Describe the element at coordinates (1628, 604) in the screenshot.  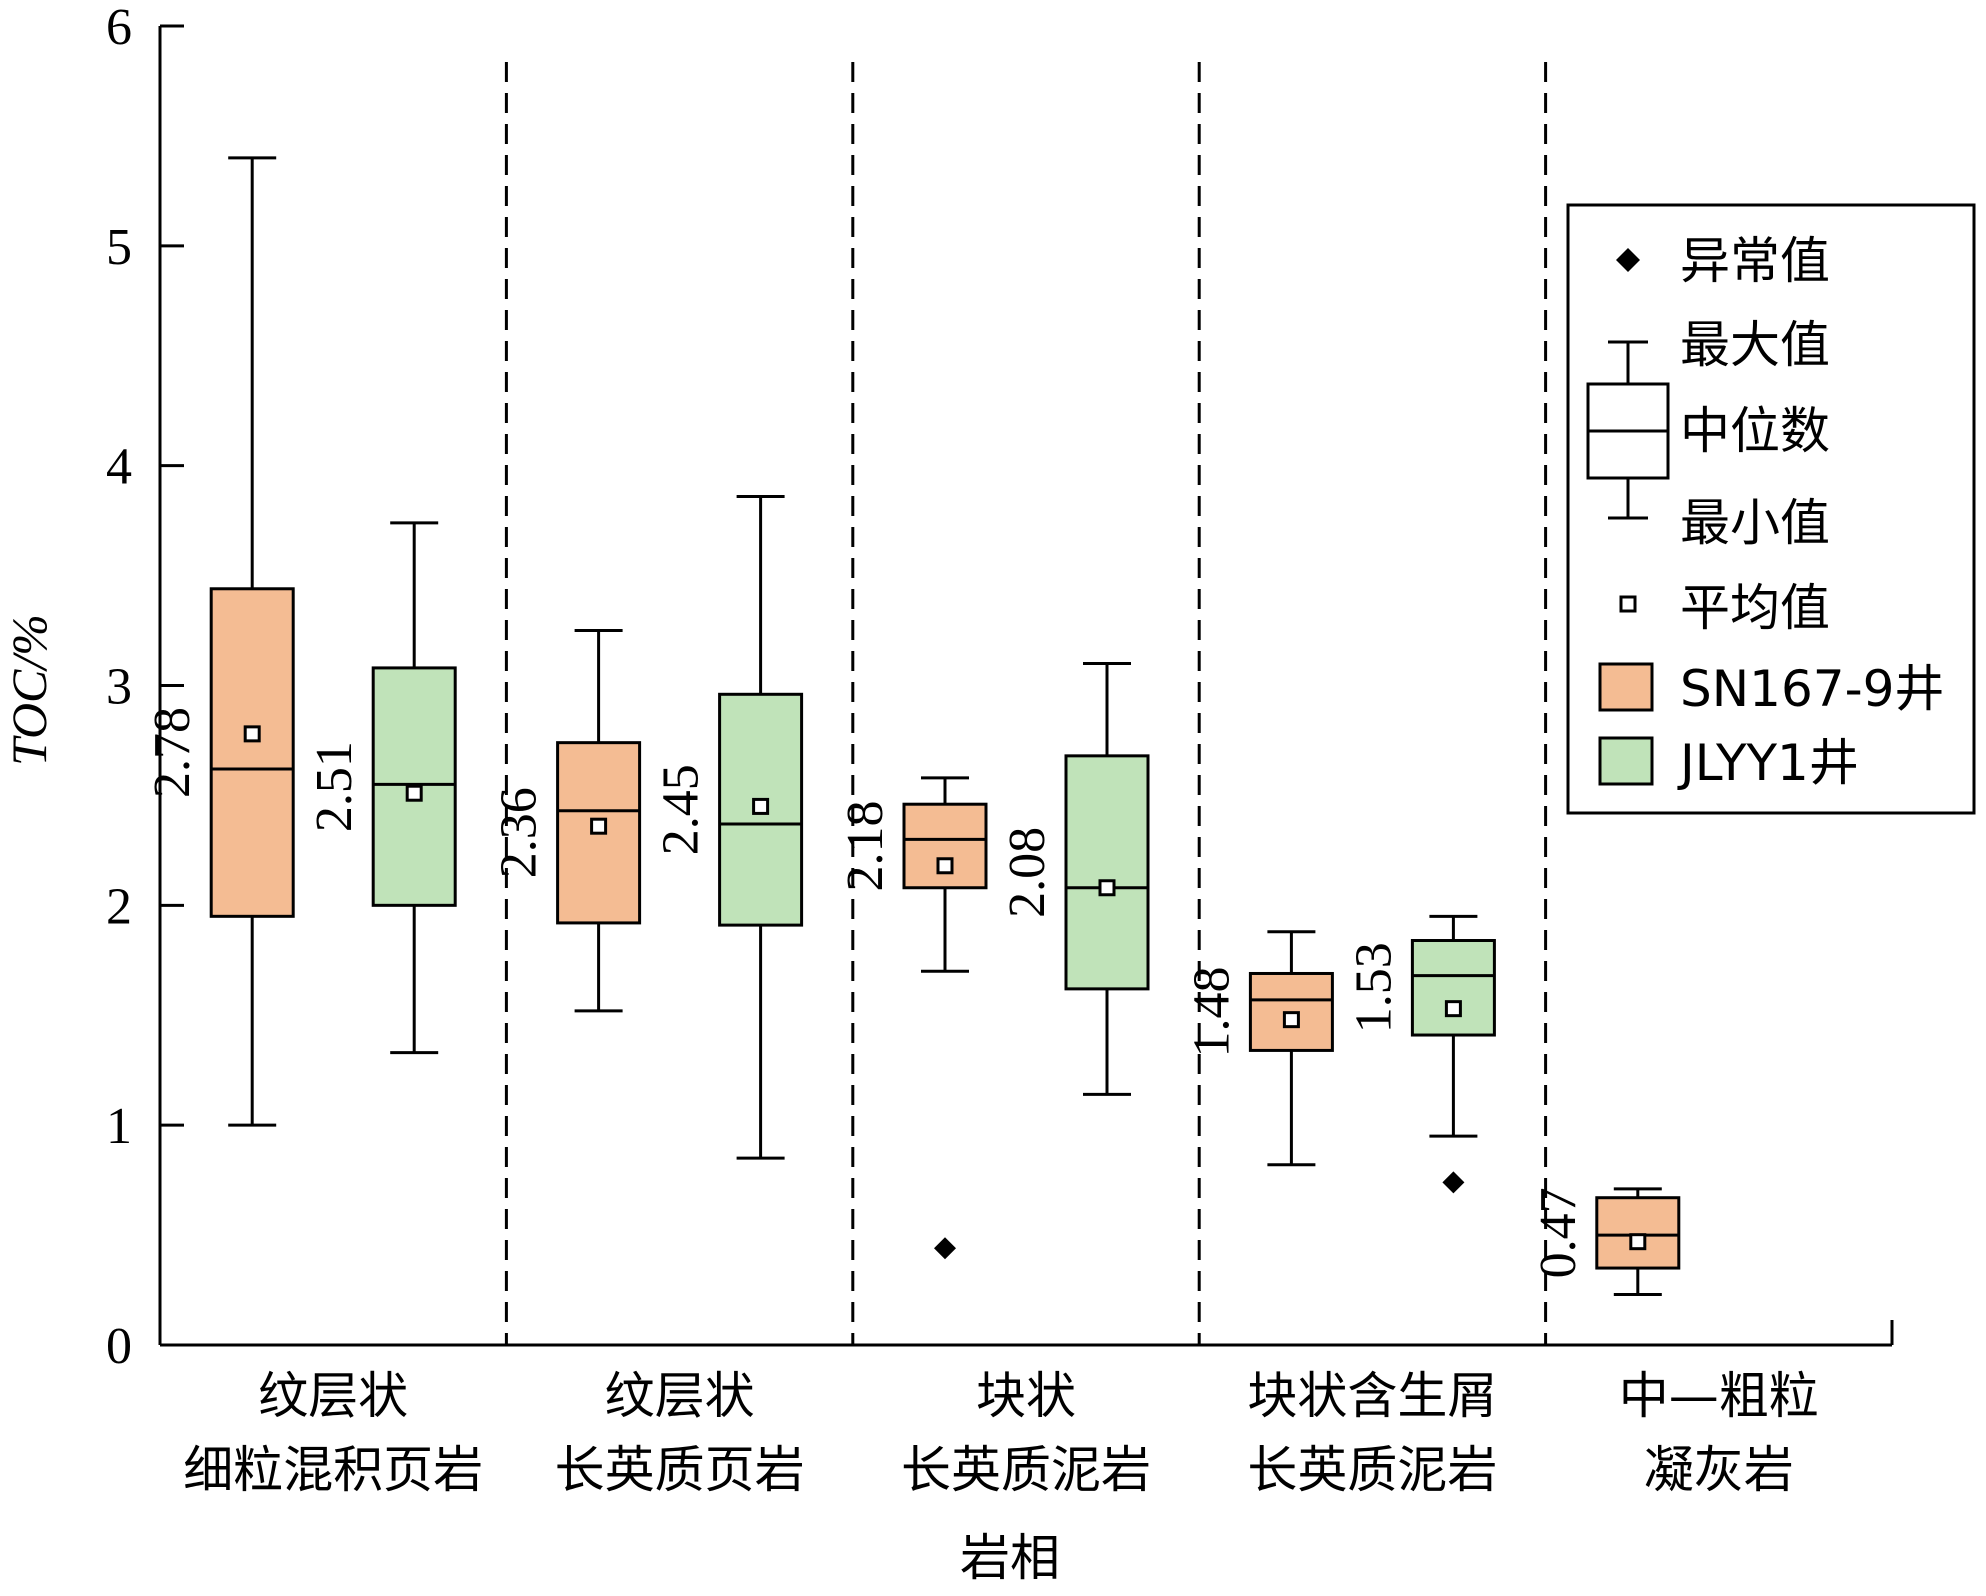
I see `legend-mean-marker` at that location.